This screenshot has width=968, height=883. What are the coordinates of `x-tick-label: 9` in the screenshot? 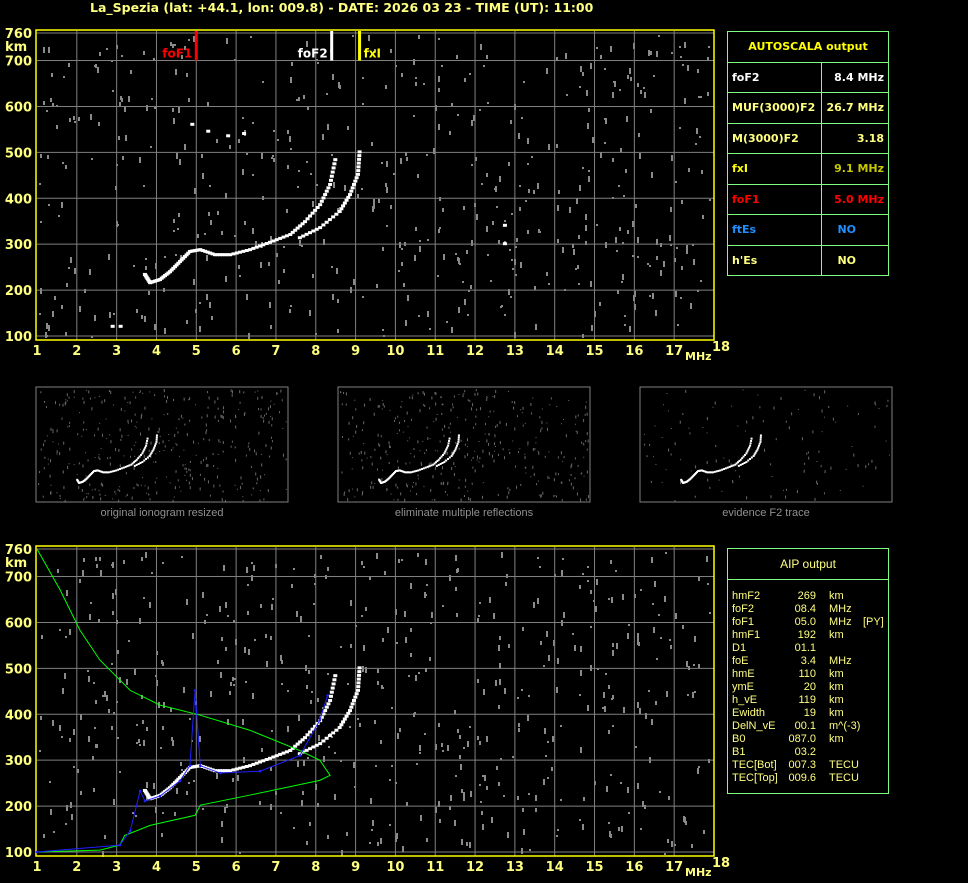 It's located at (355, 867).